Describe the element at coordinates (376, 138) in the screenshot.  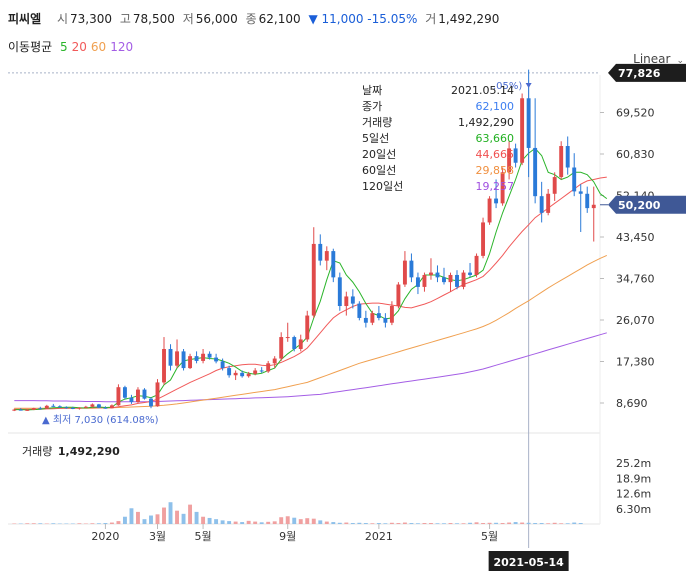
I see `tooltip-key: 5일선` at that location.